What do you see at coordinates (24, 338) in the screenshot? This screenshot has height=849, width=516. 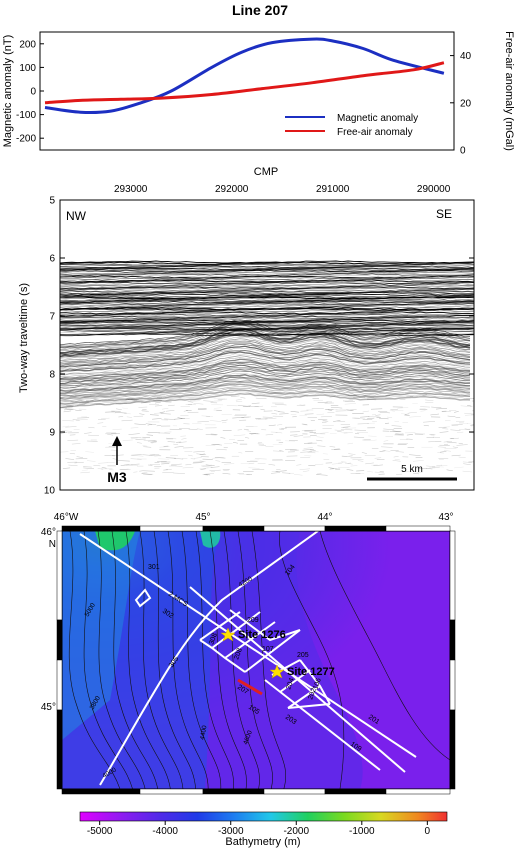 I see `twt-axis-label: Two-way traveltime (s)` at bounding box center [24, 338].